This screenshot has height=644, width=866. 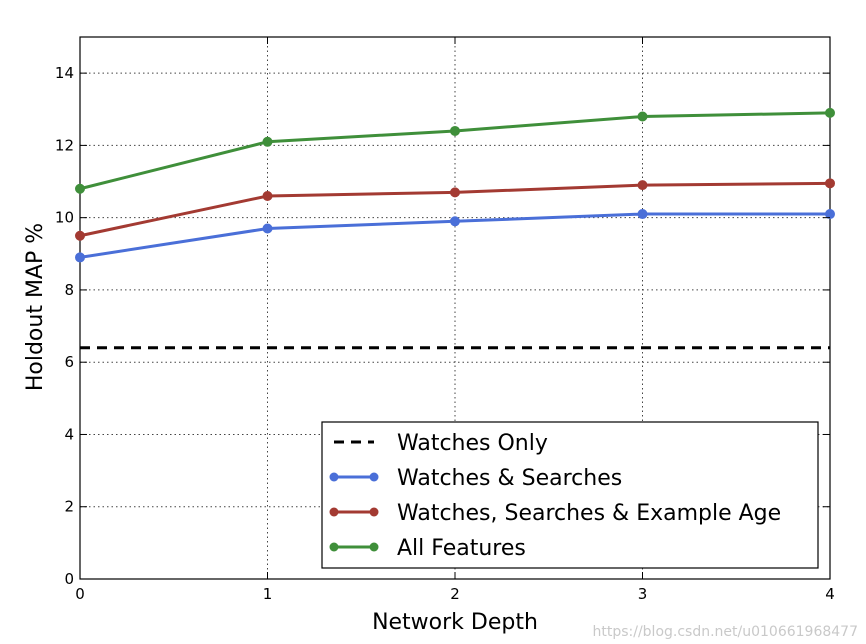 What do you see at coordinates (64, 145) in the screenshot?
I see `y-tick-label: 12` at bounding box center [64, 145].